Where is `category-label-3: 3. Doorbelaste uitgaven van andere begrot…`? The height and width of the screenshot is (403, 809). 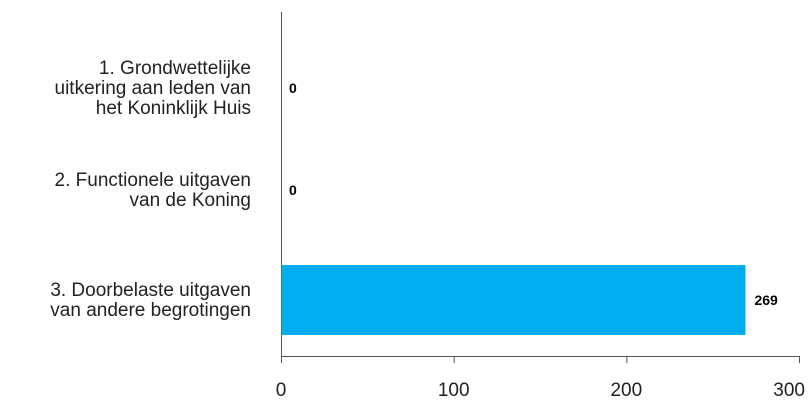
category-label-3: 3. Doorbelaste uitgaven van andere begrot… is located at coordinates (150, 300).